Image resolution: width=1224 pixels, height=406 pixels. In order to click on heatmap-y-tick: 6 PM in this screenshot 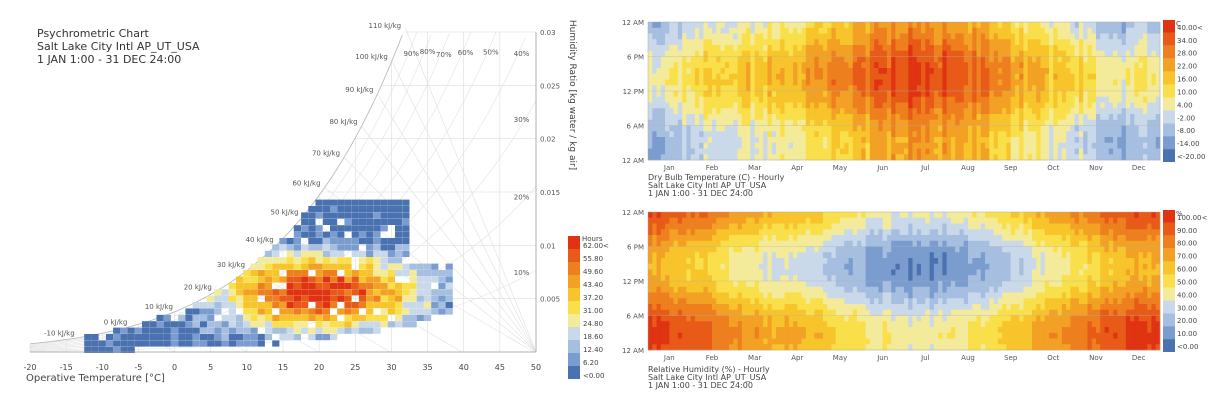, I will do `click(635, 58)`.